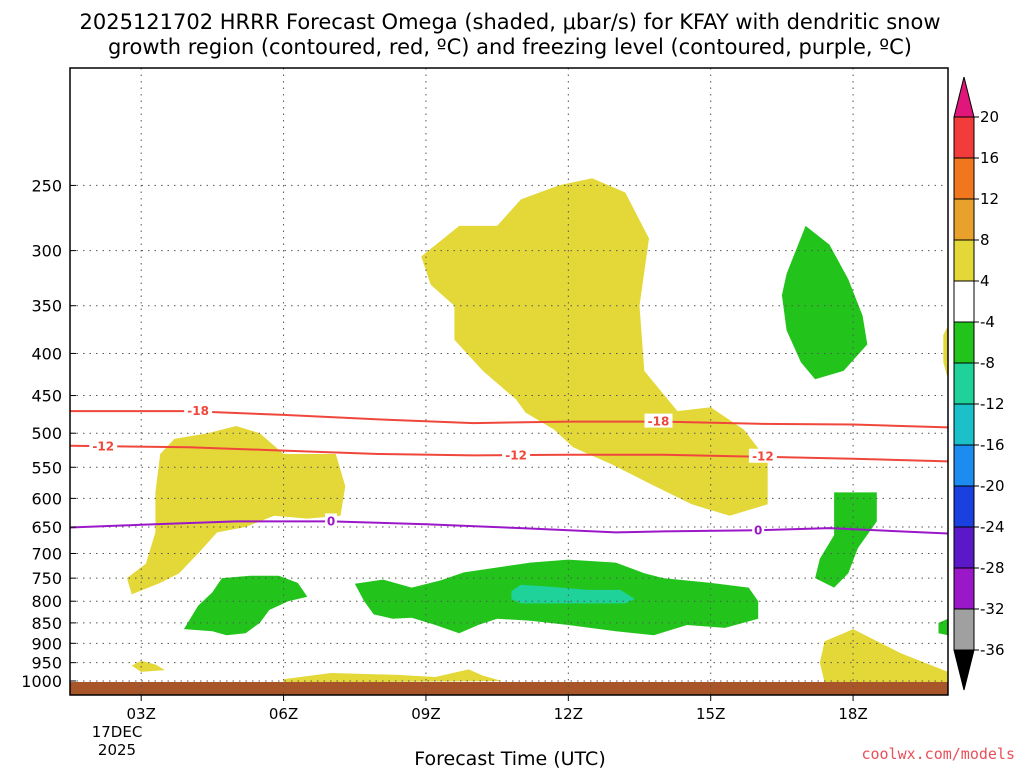  Describe the element at coordinates (283, 714) in the screenshot. I see `x-tick-label: 06Z` at that location.